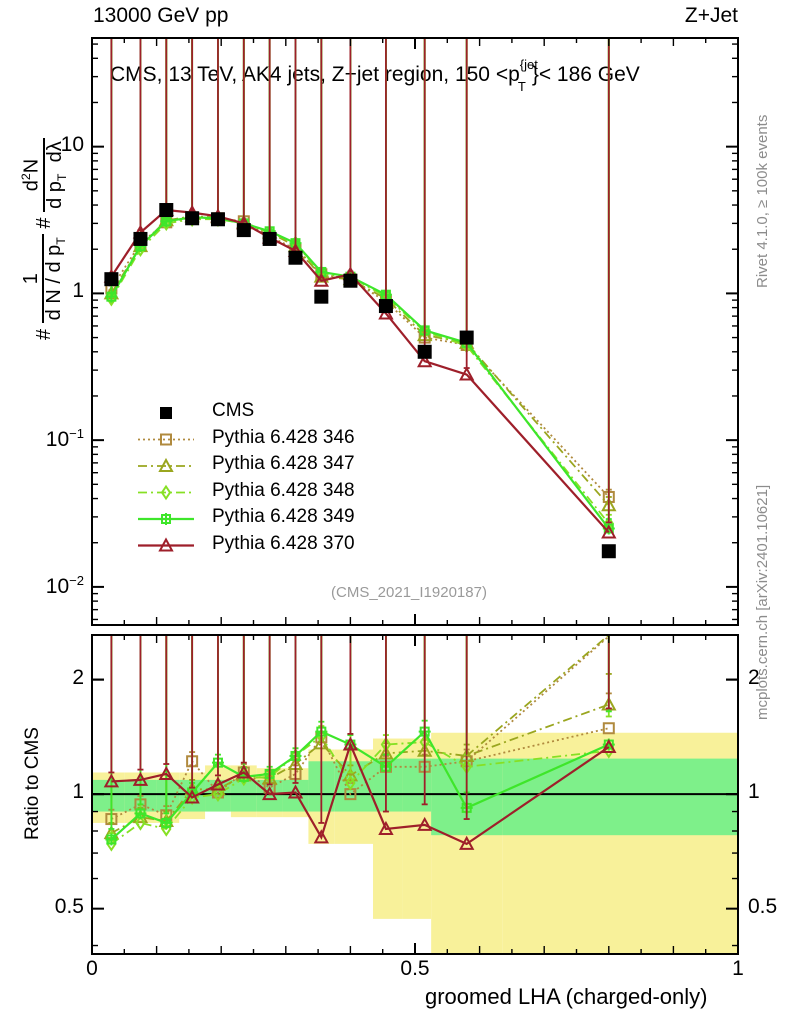 Image resolution: width=786 pixels, height=1024 pixels. What do you see at coordinates (763, 906) in the screenshot?
I see `ratio-ytick-label-right: 0.5` at bounding box center [763, 906].